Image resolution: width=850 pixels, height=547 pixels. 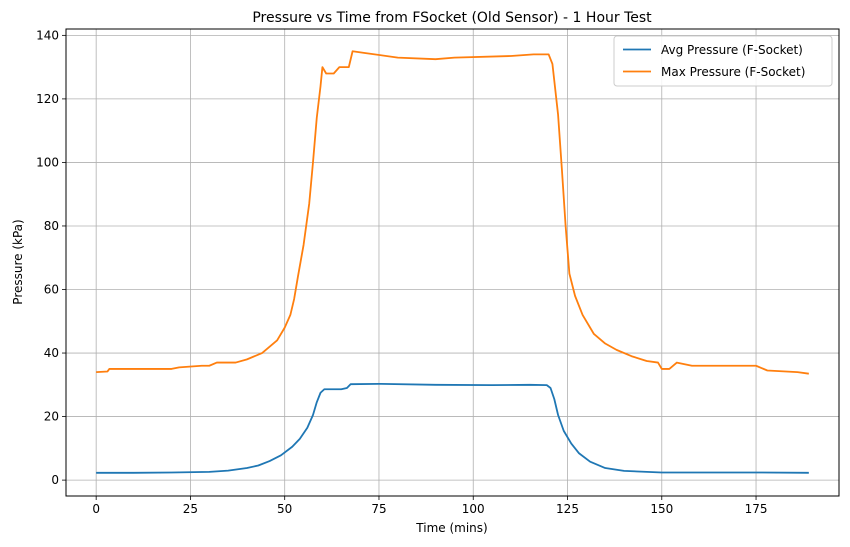 I want to click on x-tick-label: 125, so click(x=567, y=509).